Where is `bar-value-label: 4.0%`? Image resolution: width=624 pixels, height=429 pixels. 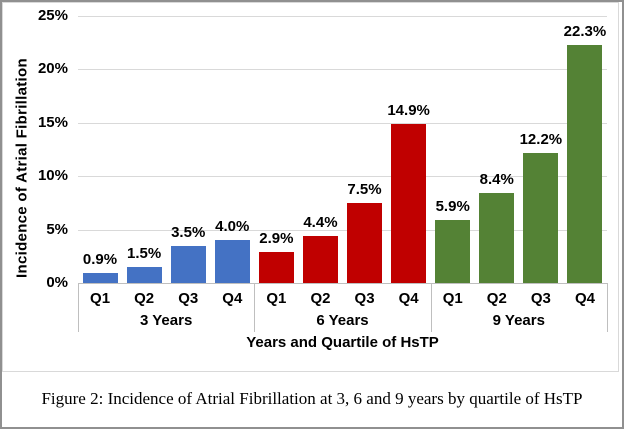 bar-value-label: 4.0% is located at coordinates (232, 227).